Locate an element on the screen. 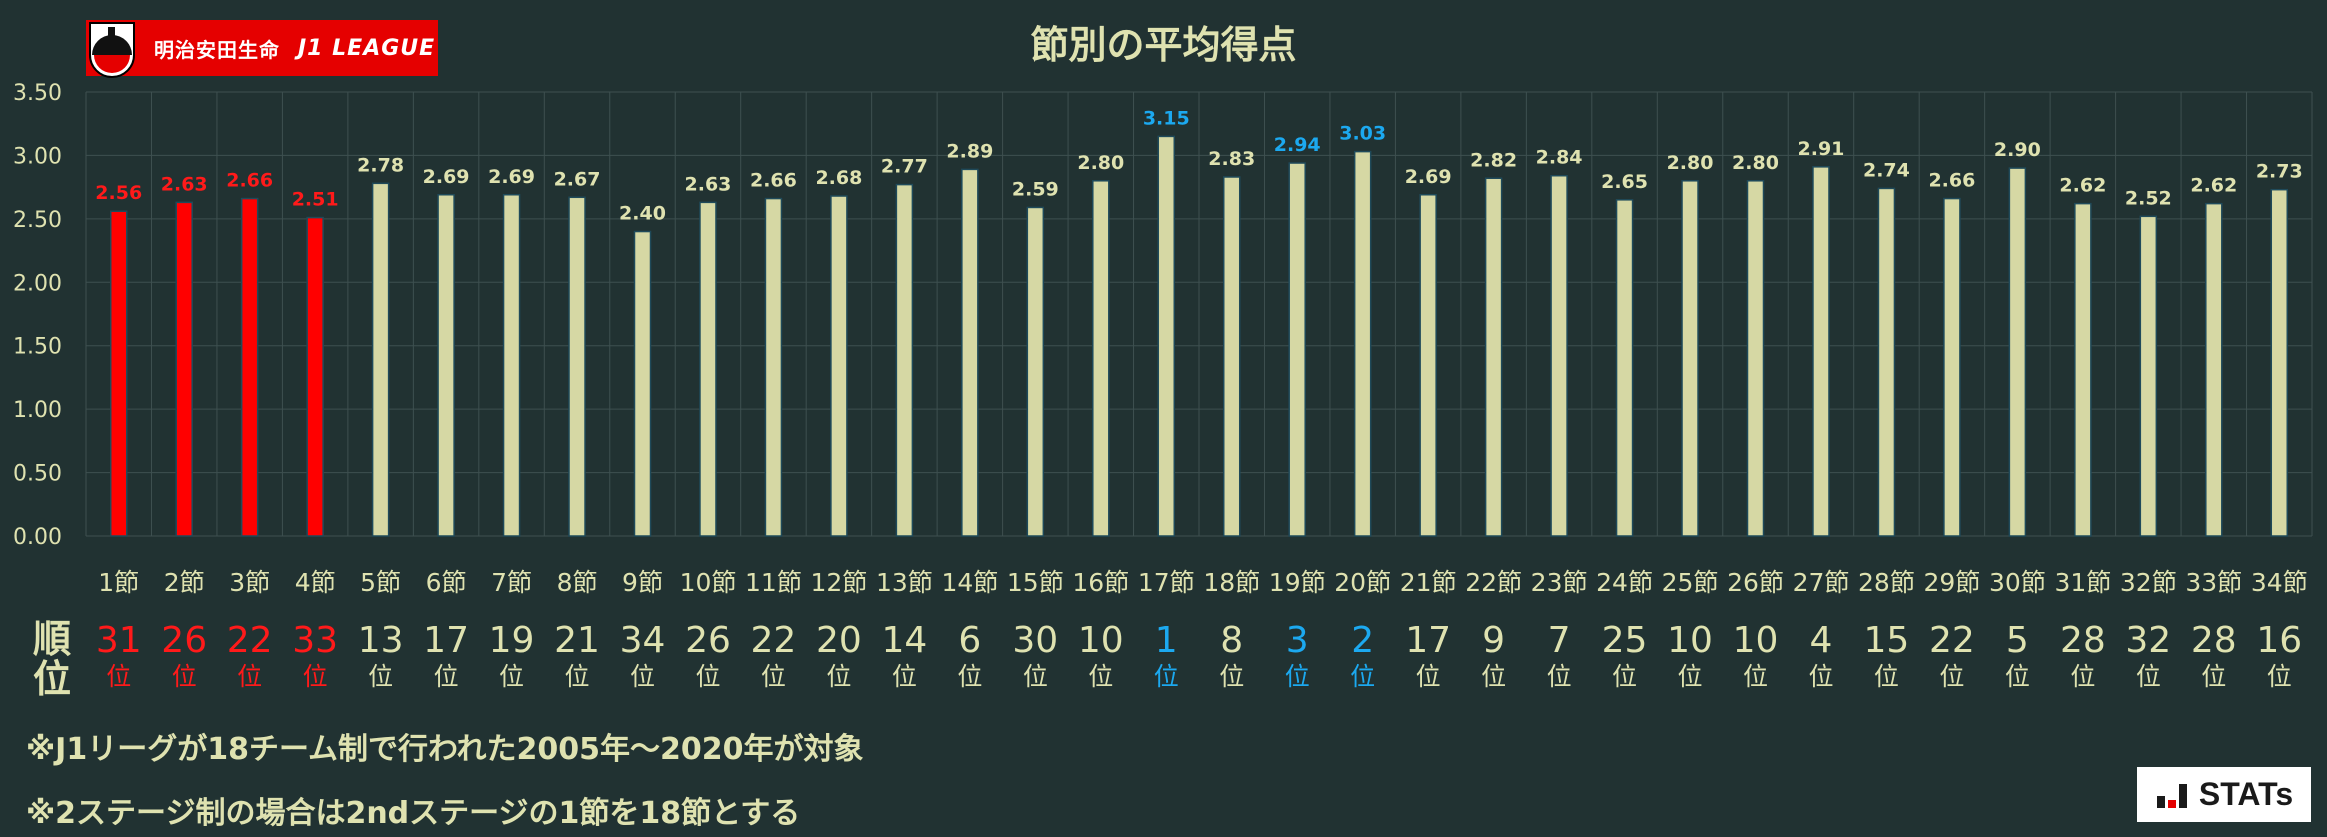 Image resolution: width=2327 pixels, height=837 pixels. x-tick-label: 23節 is located at coordinates (1559, 582).